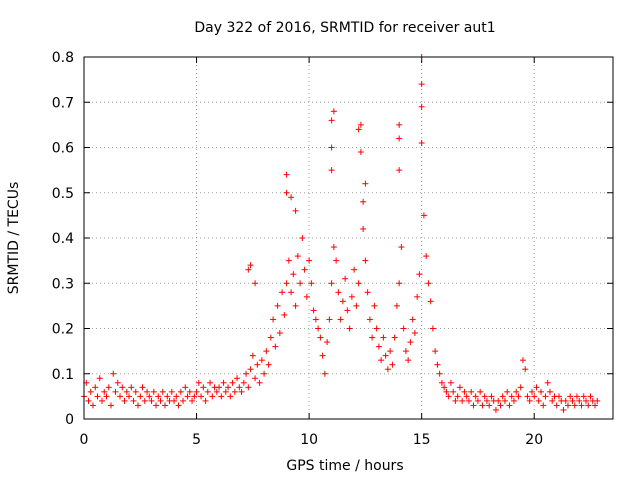 The image size is (640, 480). What do you see at coordinates (63, 149) in the screenshot?
I see `y-tick-label: 0.6` at bounding box center [63, 149].